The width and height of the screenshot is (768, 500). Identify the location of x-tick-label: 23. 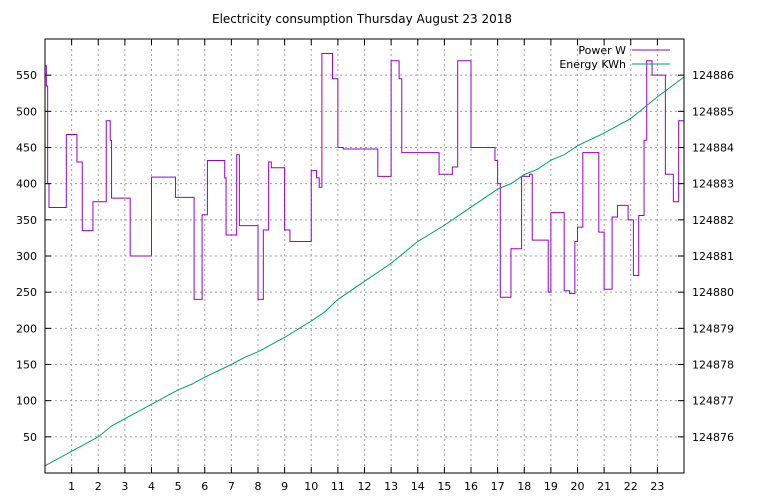
(657, 486).